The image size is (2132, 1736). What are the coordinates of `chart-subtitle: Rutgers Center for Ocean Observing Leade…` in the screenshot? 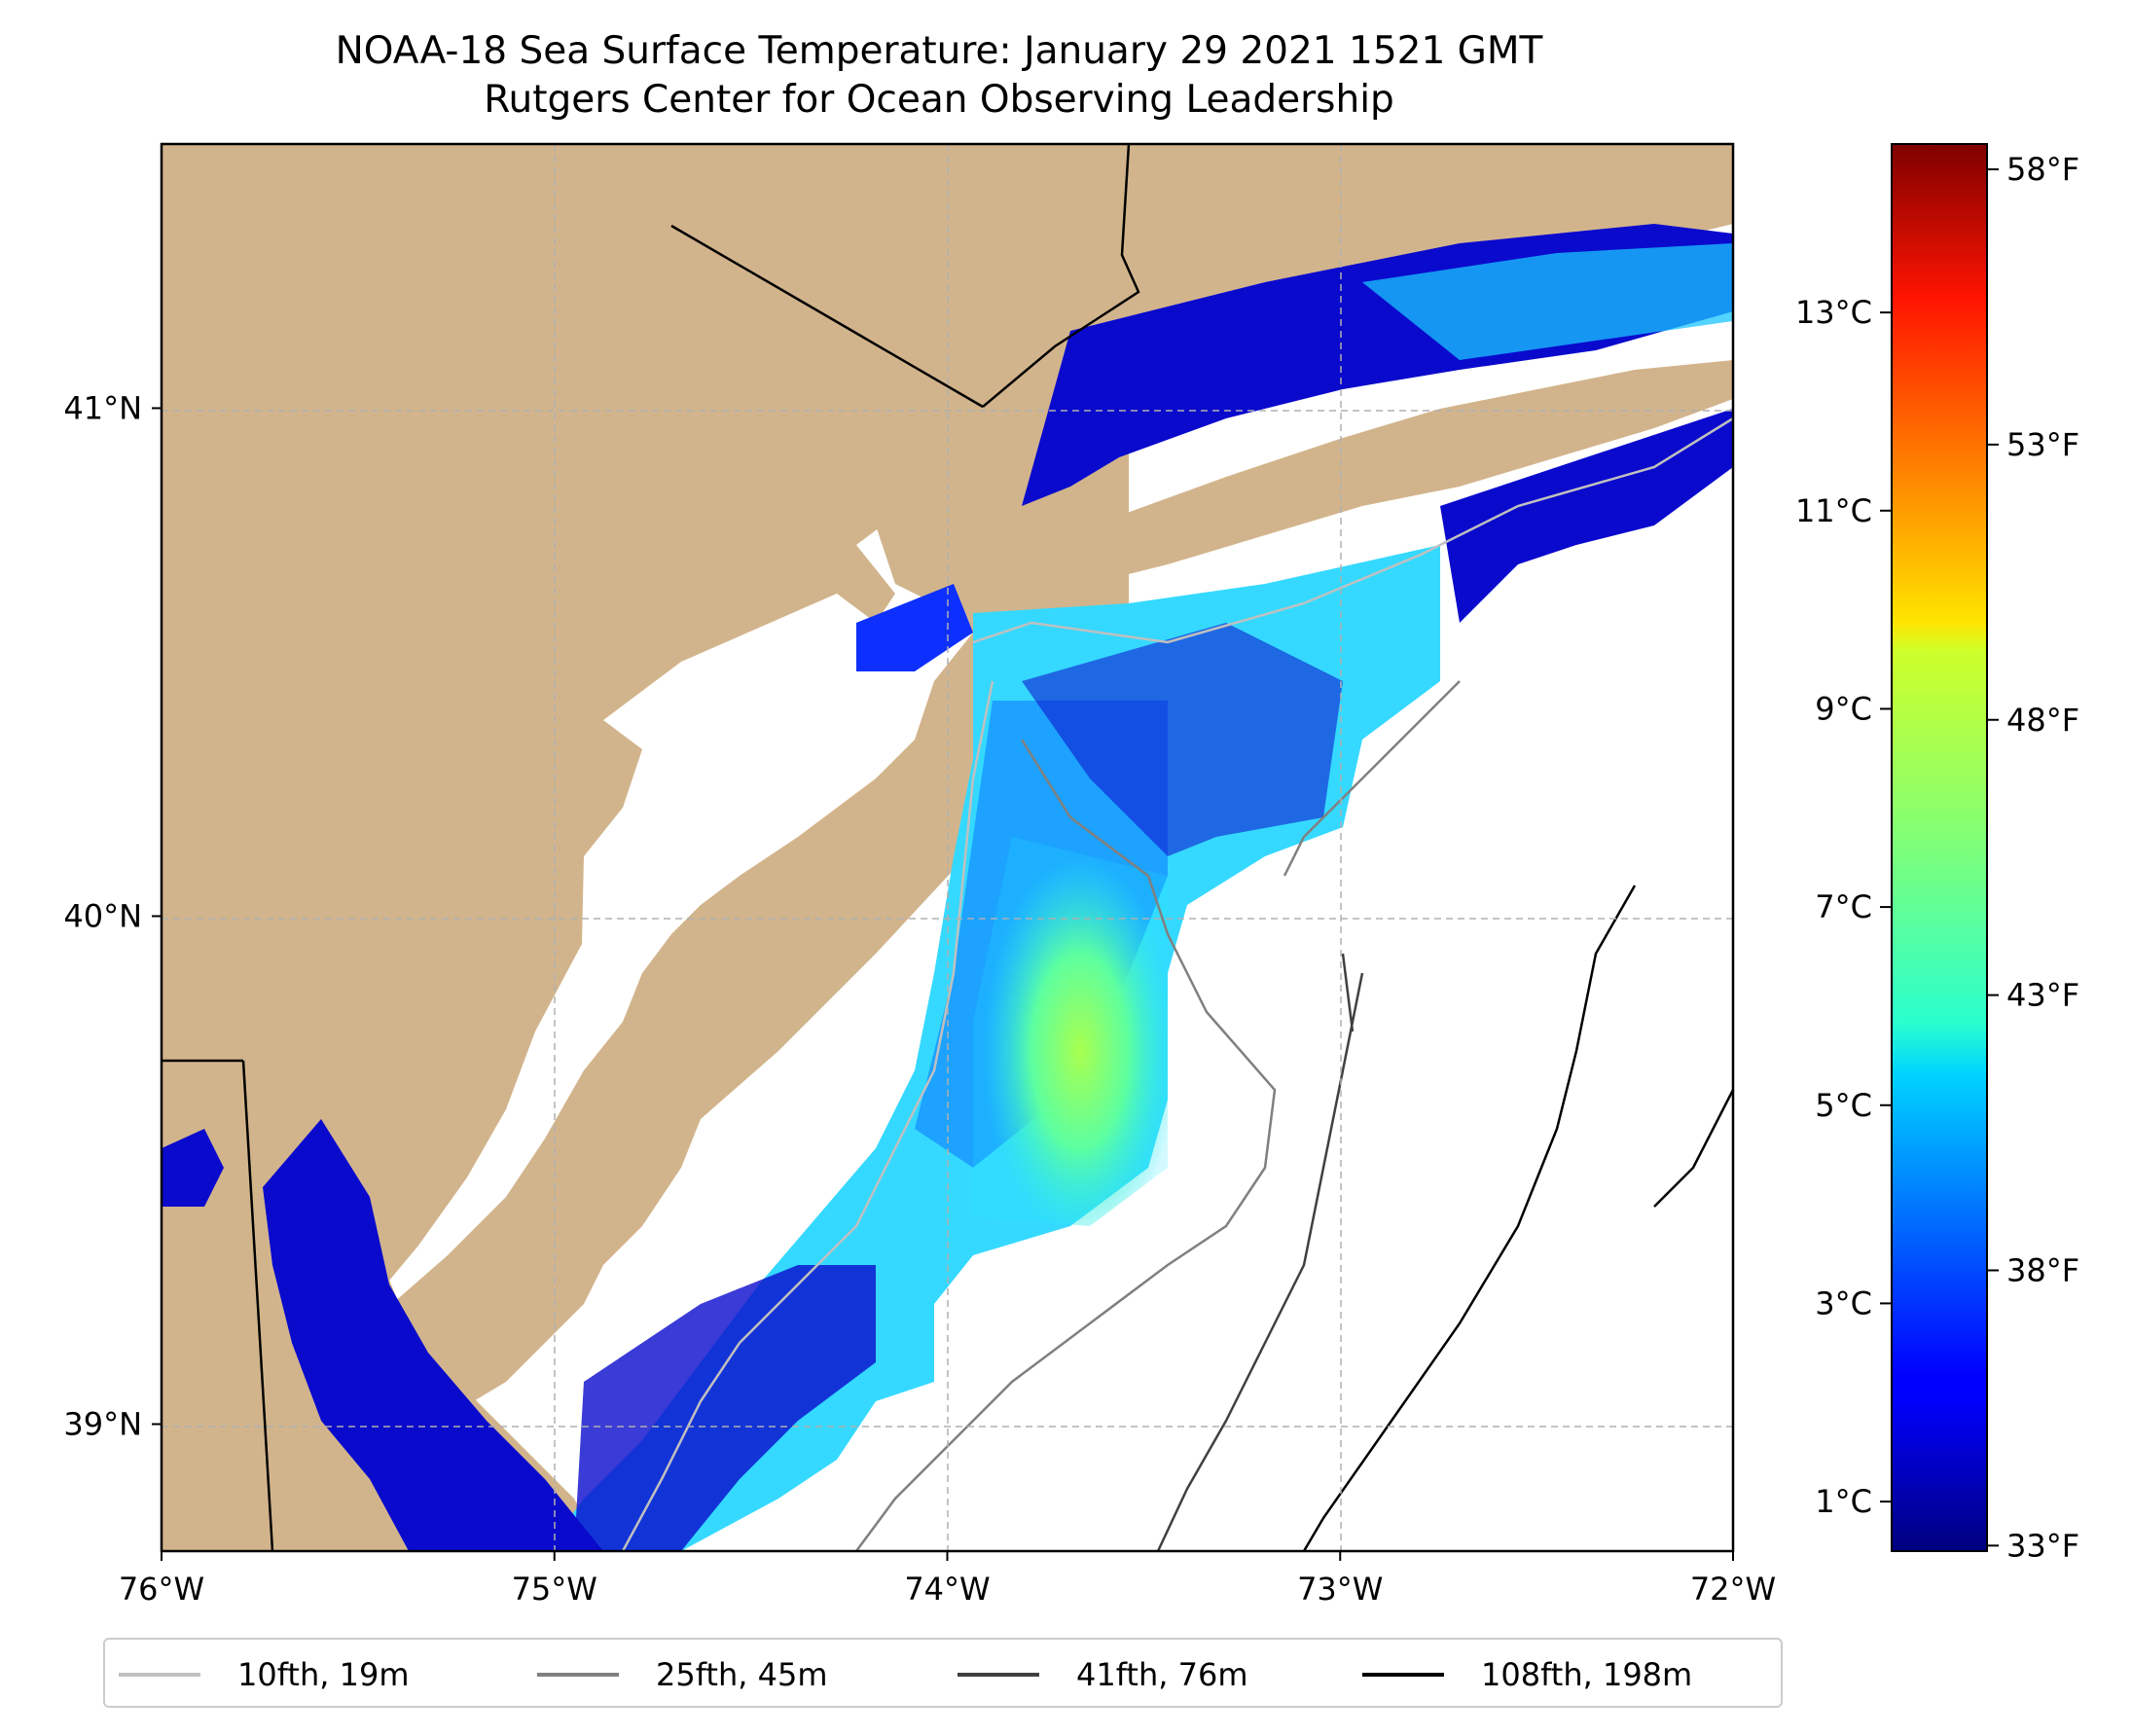 It's located at (939, 100).